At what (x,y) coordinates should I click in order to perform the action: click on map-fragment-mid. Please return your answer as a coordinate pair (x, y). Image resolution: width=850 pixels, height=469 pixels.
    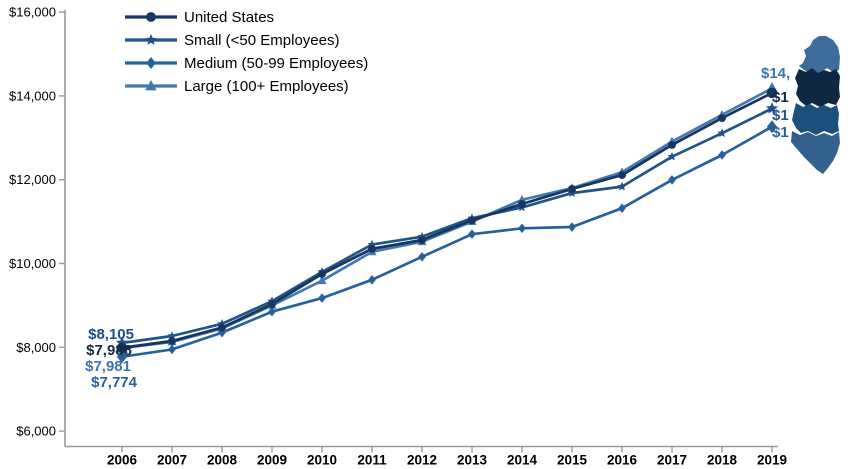
    Looking at the image, I should click on (815, 119).